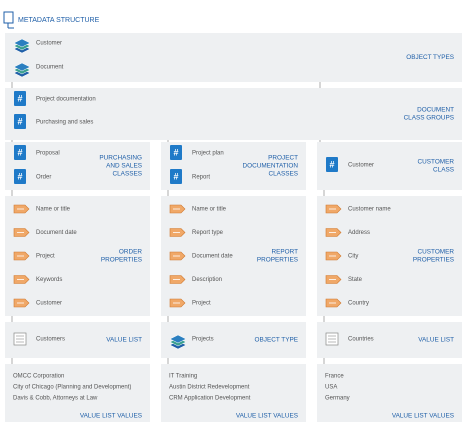  I want to click on panel-label: DOCUMENT, so click(435, 110).